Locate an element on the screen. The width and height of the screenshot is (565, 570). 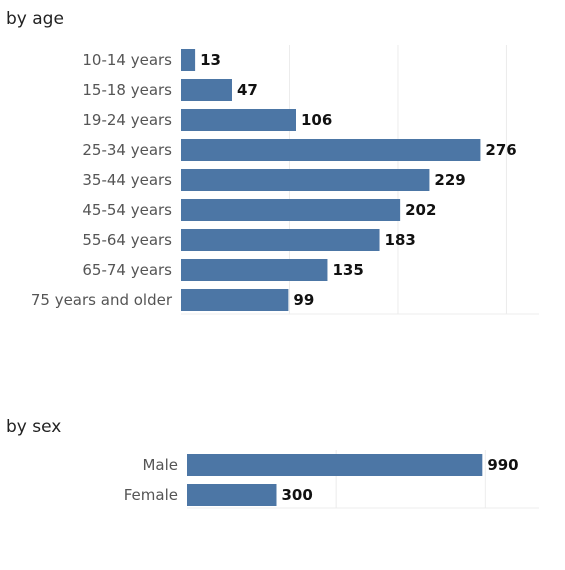
value-label-male: 990 is located at coordinates (502, 465).